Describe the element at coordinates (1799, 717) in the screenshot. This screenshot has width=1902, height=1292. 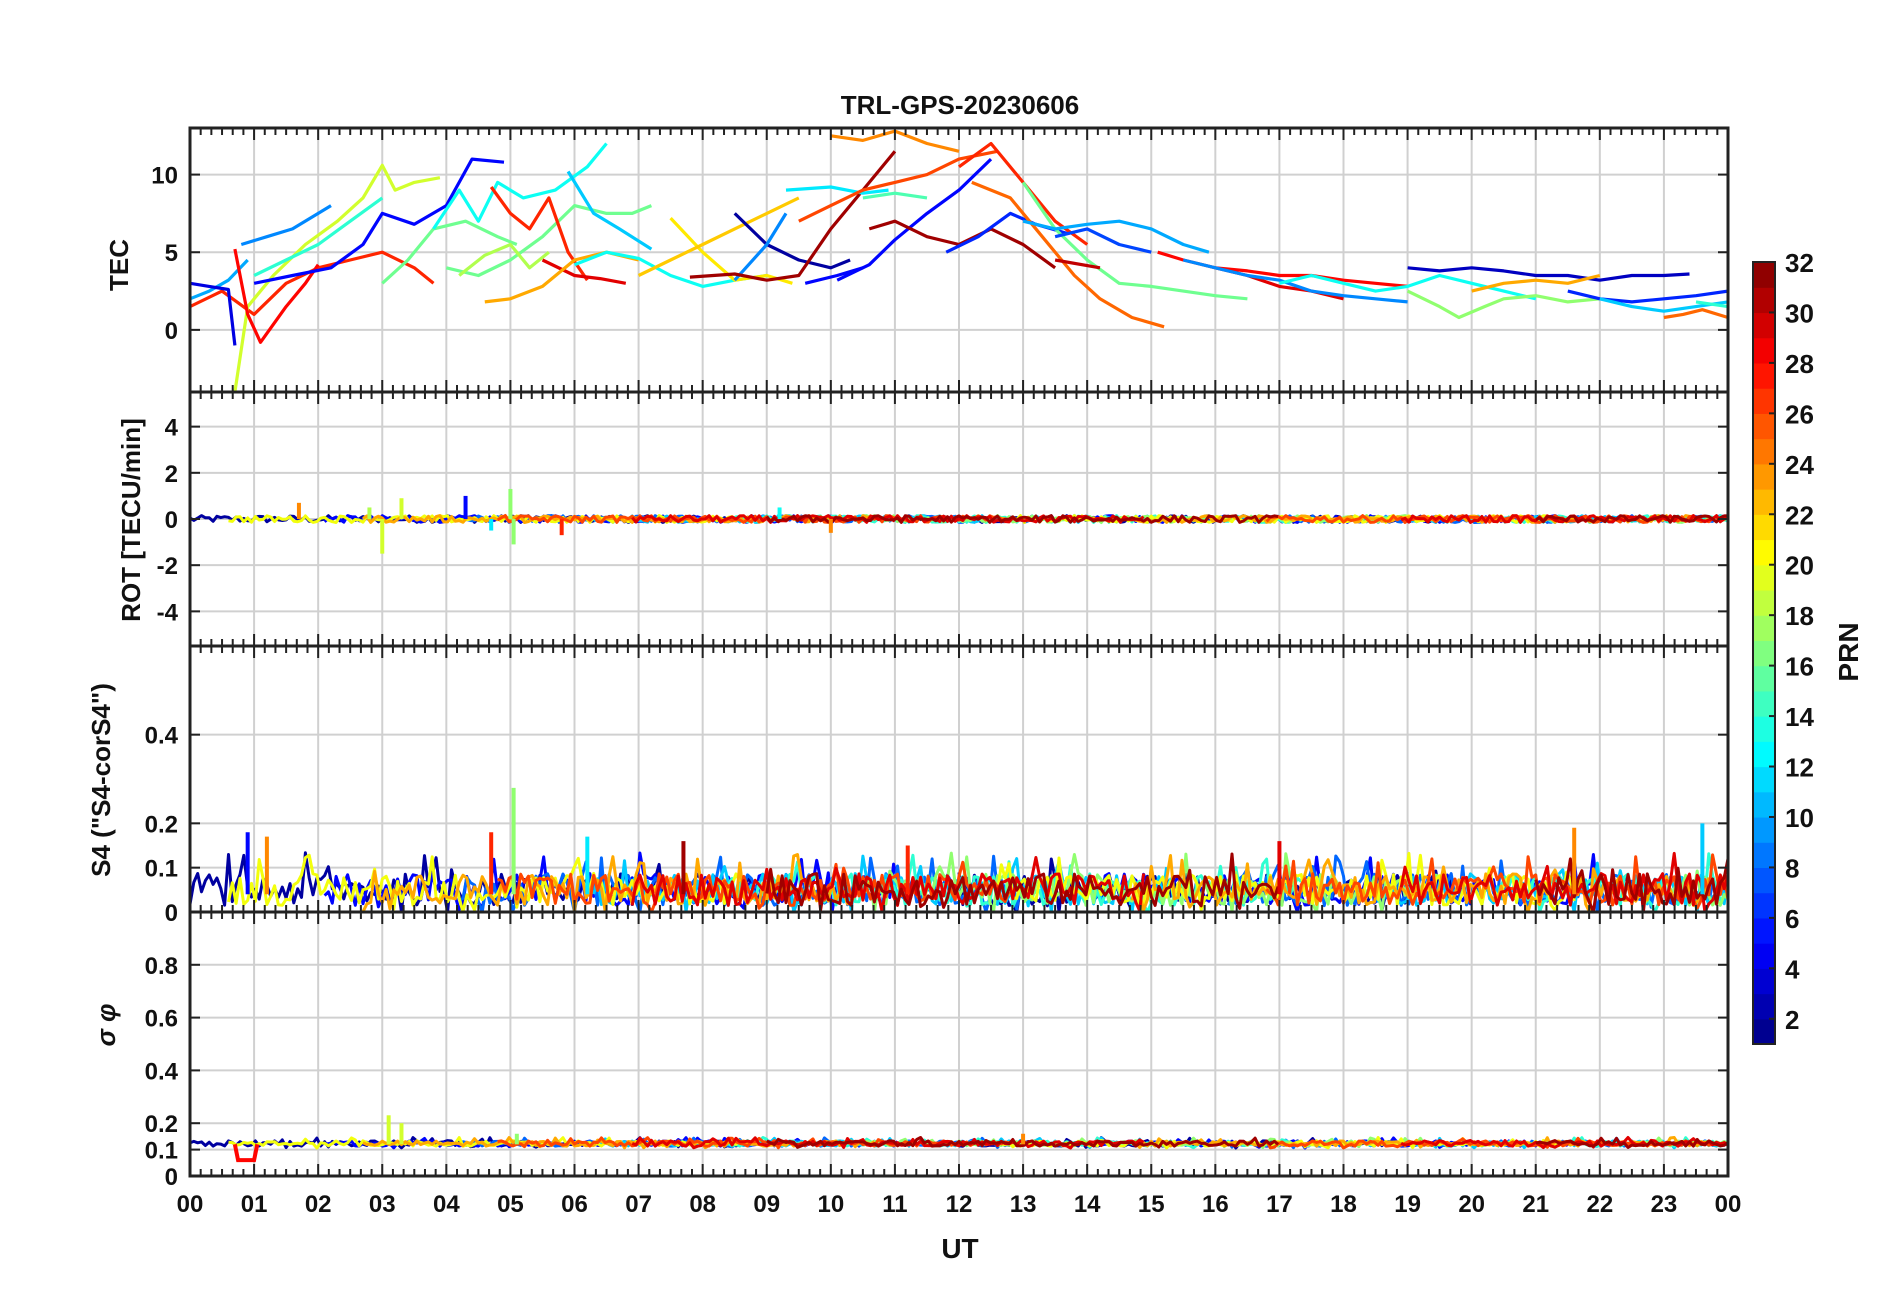
I see `colorbar-tick-label: 14` at that location.